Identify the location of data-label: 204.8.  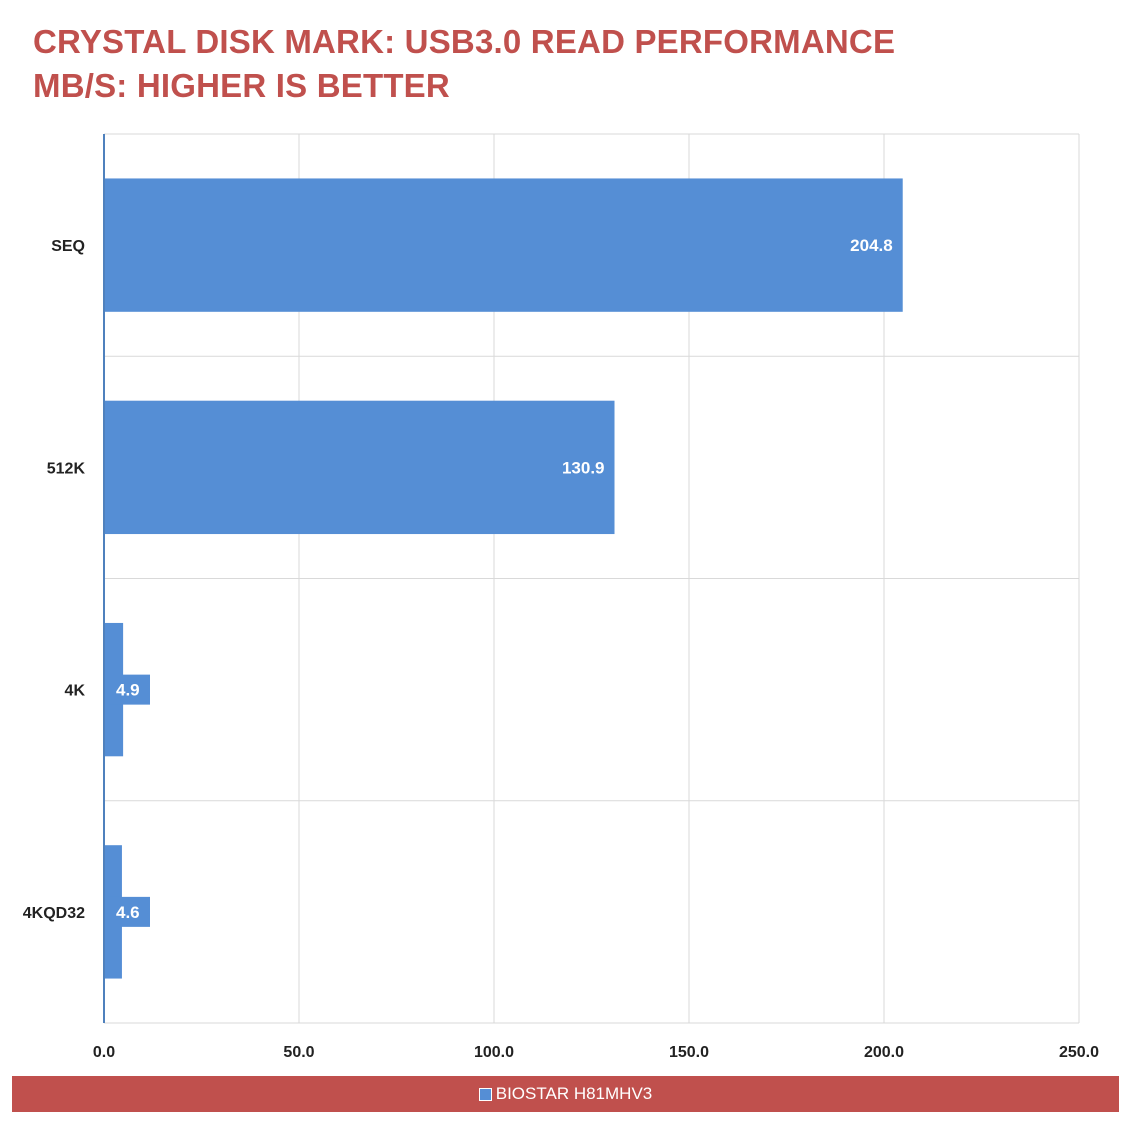
(871, 245).